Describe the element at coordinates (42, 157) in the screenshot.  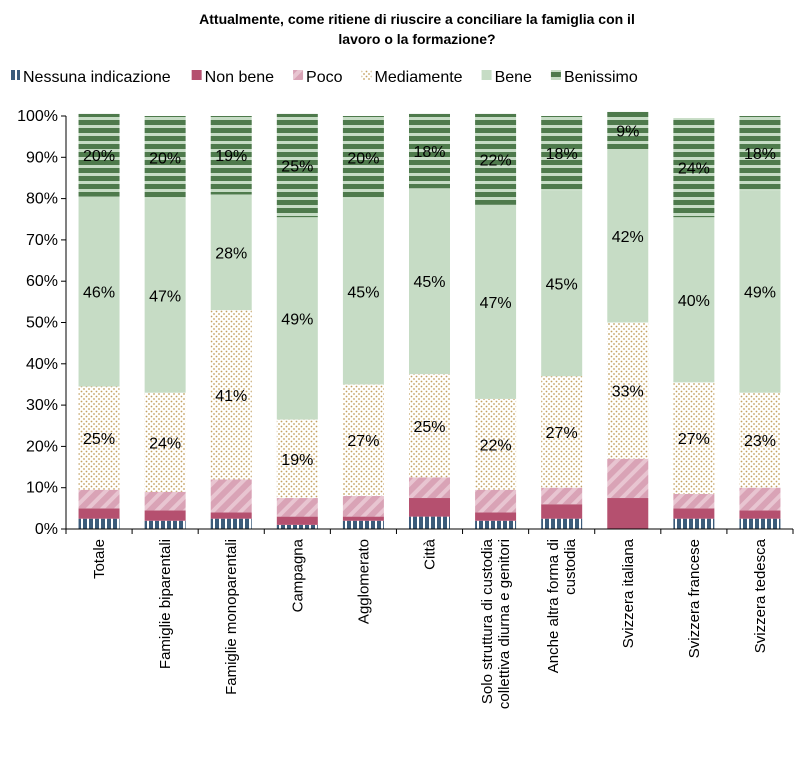
I see `y-tick-label: 90%` at that location.